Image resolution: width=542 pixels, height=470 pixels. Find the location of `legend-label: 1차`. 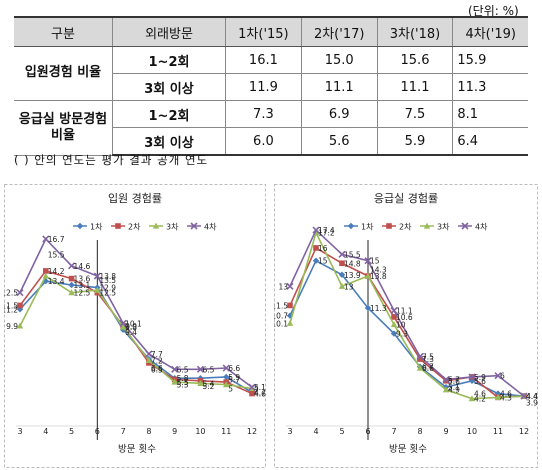

legend-label: 1차 is located at coordinates (367, 227).